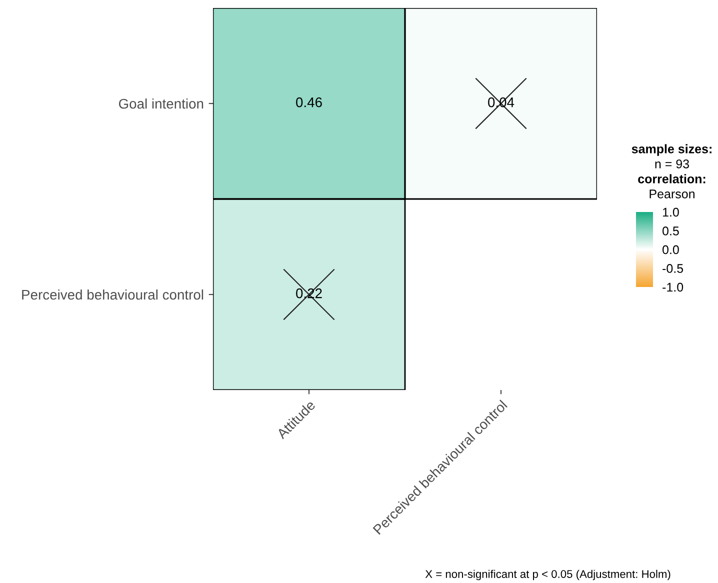 The height and width of the screenshot is (583, 718). What do you see at coordinates (670, 249) in the screenshot?
I see `color-bar-label: 0.0` at bounding box center [670, 249].